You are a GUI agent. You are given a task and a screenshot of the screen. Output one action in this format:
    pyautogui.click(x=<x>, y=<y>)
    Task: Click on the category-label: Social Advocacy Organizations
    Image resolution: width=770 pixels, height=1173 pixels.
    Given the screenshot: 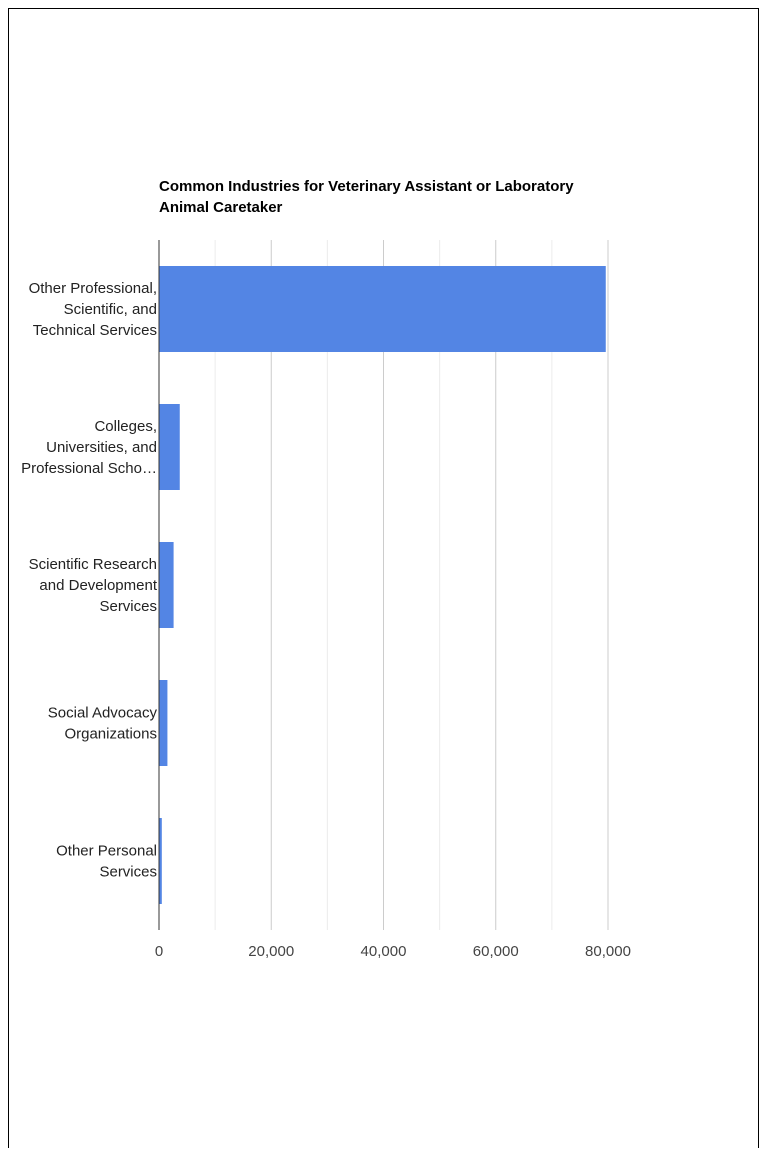 What is the action you would take?
    pyautogui.click(x=103, y=724)
    